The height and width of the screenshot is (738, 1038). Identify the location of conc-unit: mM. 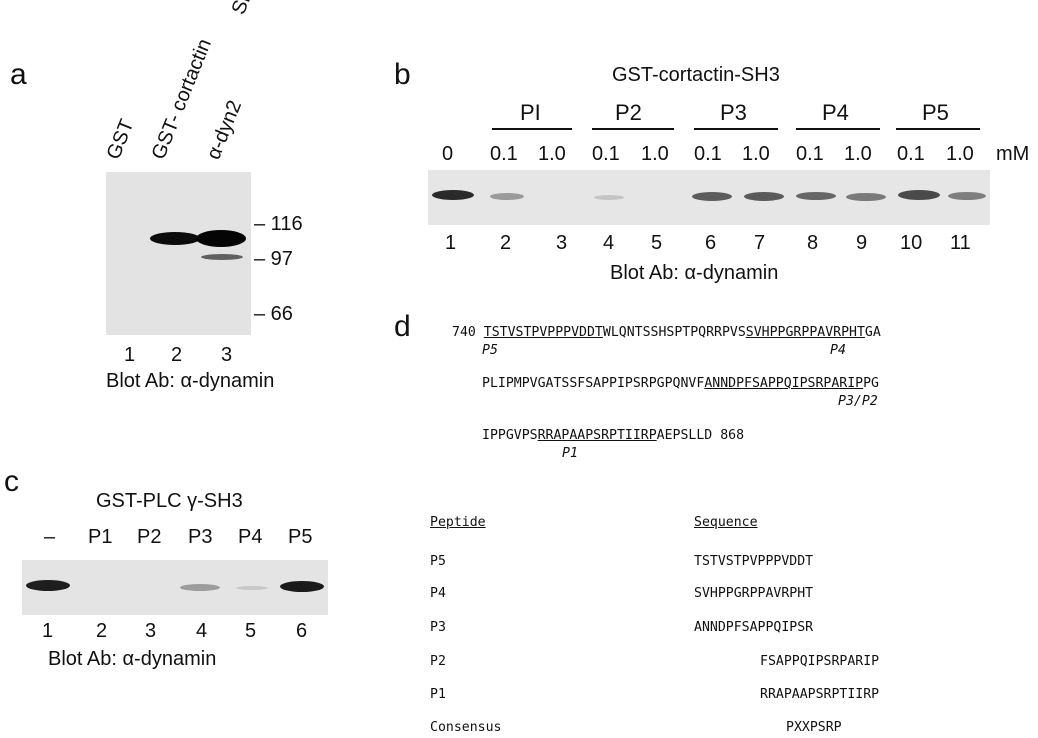
(1013, 154).